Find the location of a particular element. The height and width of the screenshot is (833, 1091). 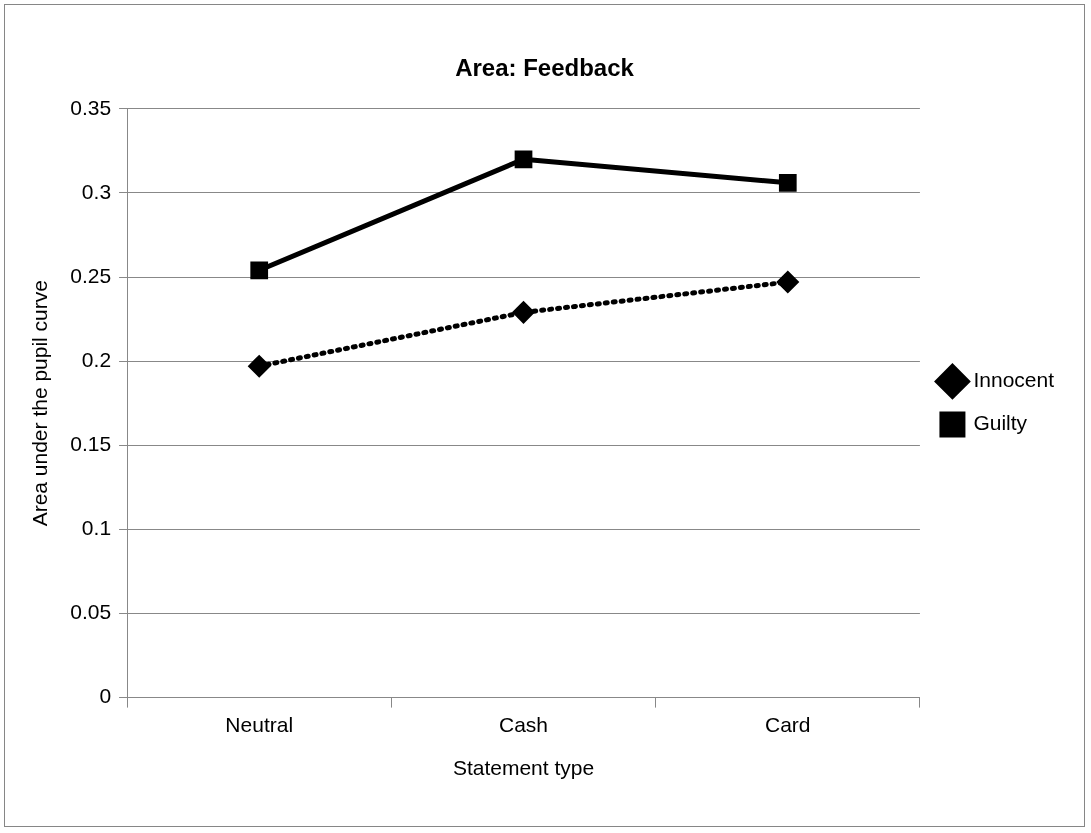

x-tick-label: Card is located at coordinates (788, 724).